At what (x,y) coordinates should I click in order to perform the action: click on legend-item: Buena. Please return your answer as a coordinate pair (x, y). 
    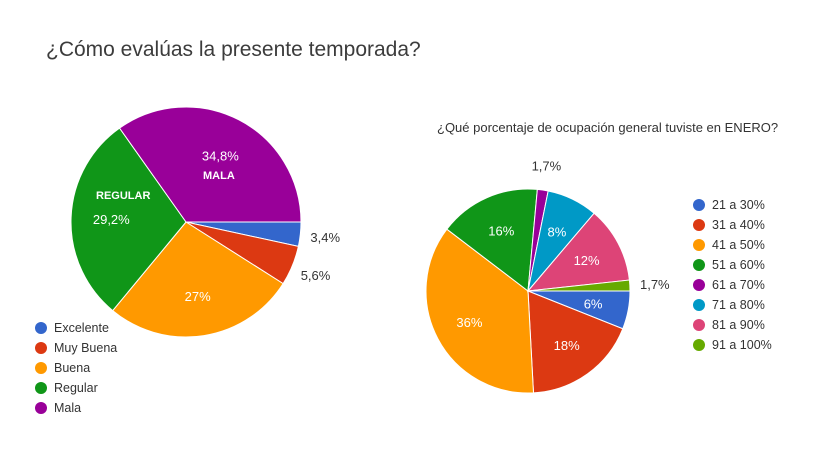
    Looking at the image, I should click on (76, 368).